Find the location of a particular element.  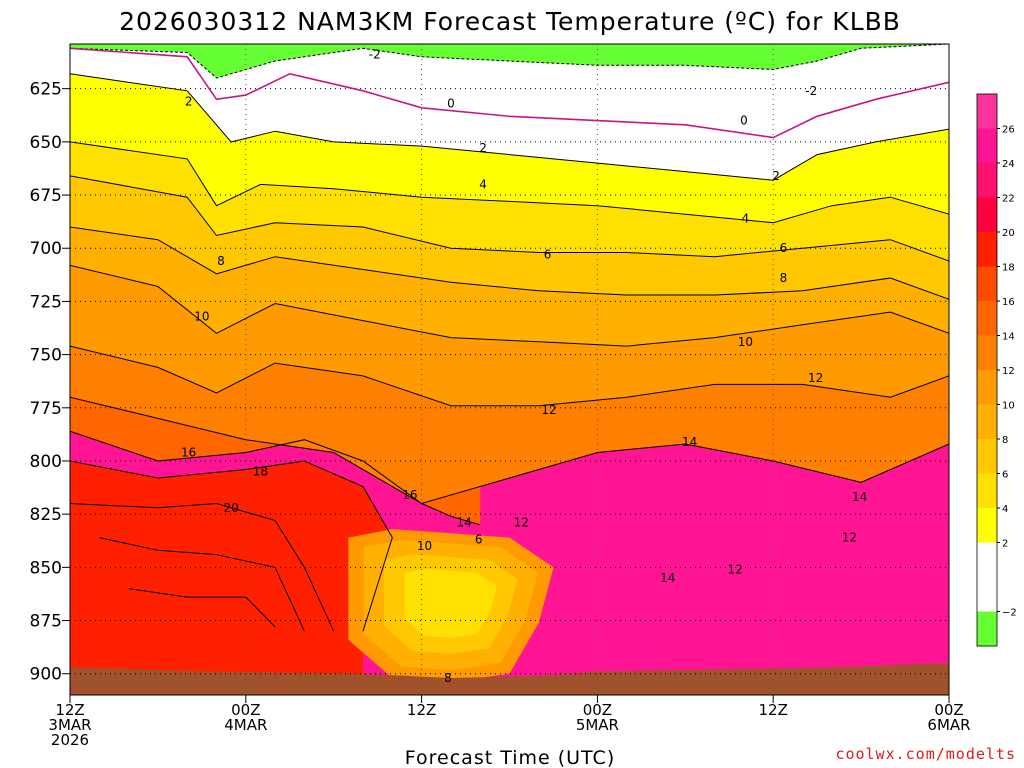

fill-band-cold is located at coordinates (656, 57).